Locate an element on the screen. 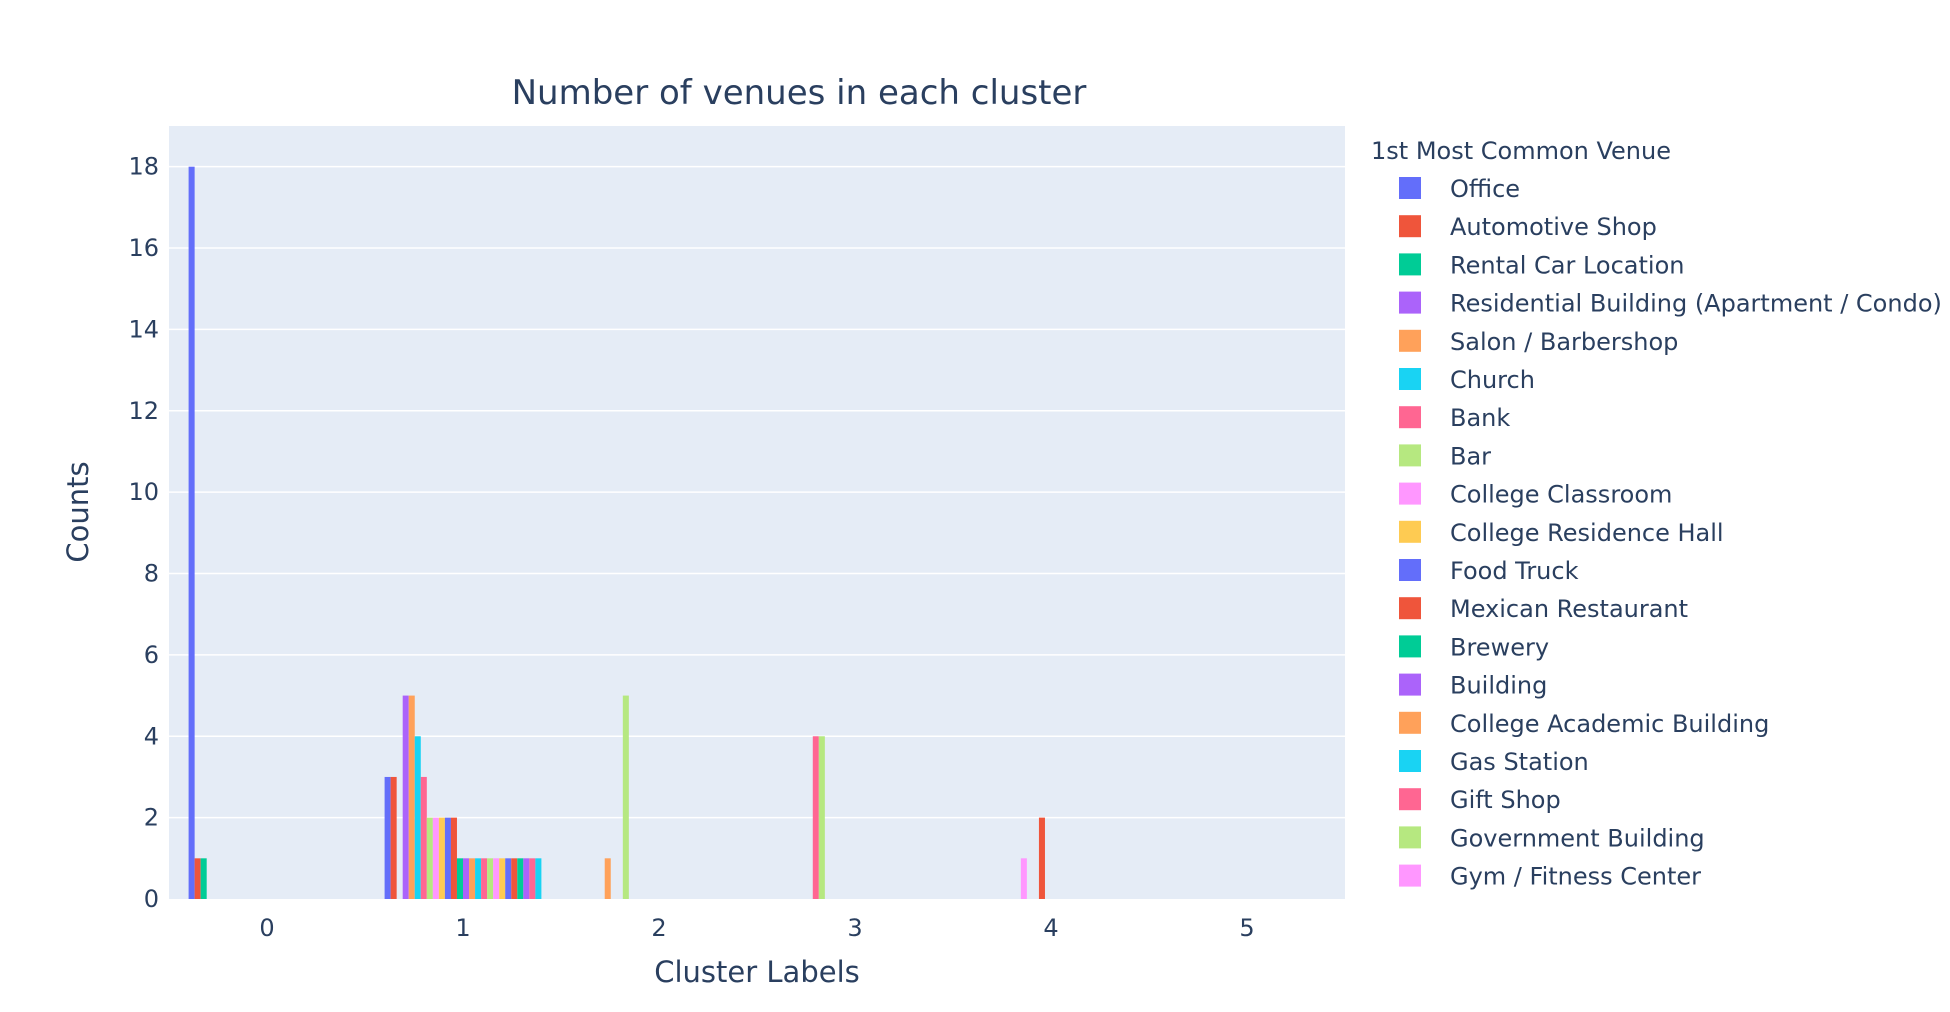  y-tick-label: 14 is located at coordinates (143, 329).